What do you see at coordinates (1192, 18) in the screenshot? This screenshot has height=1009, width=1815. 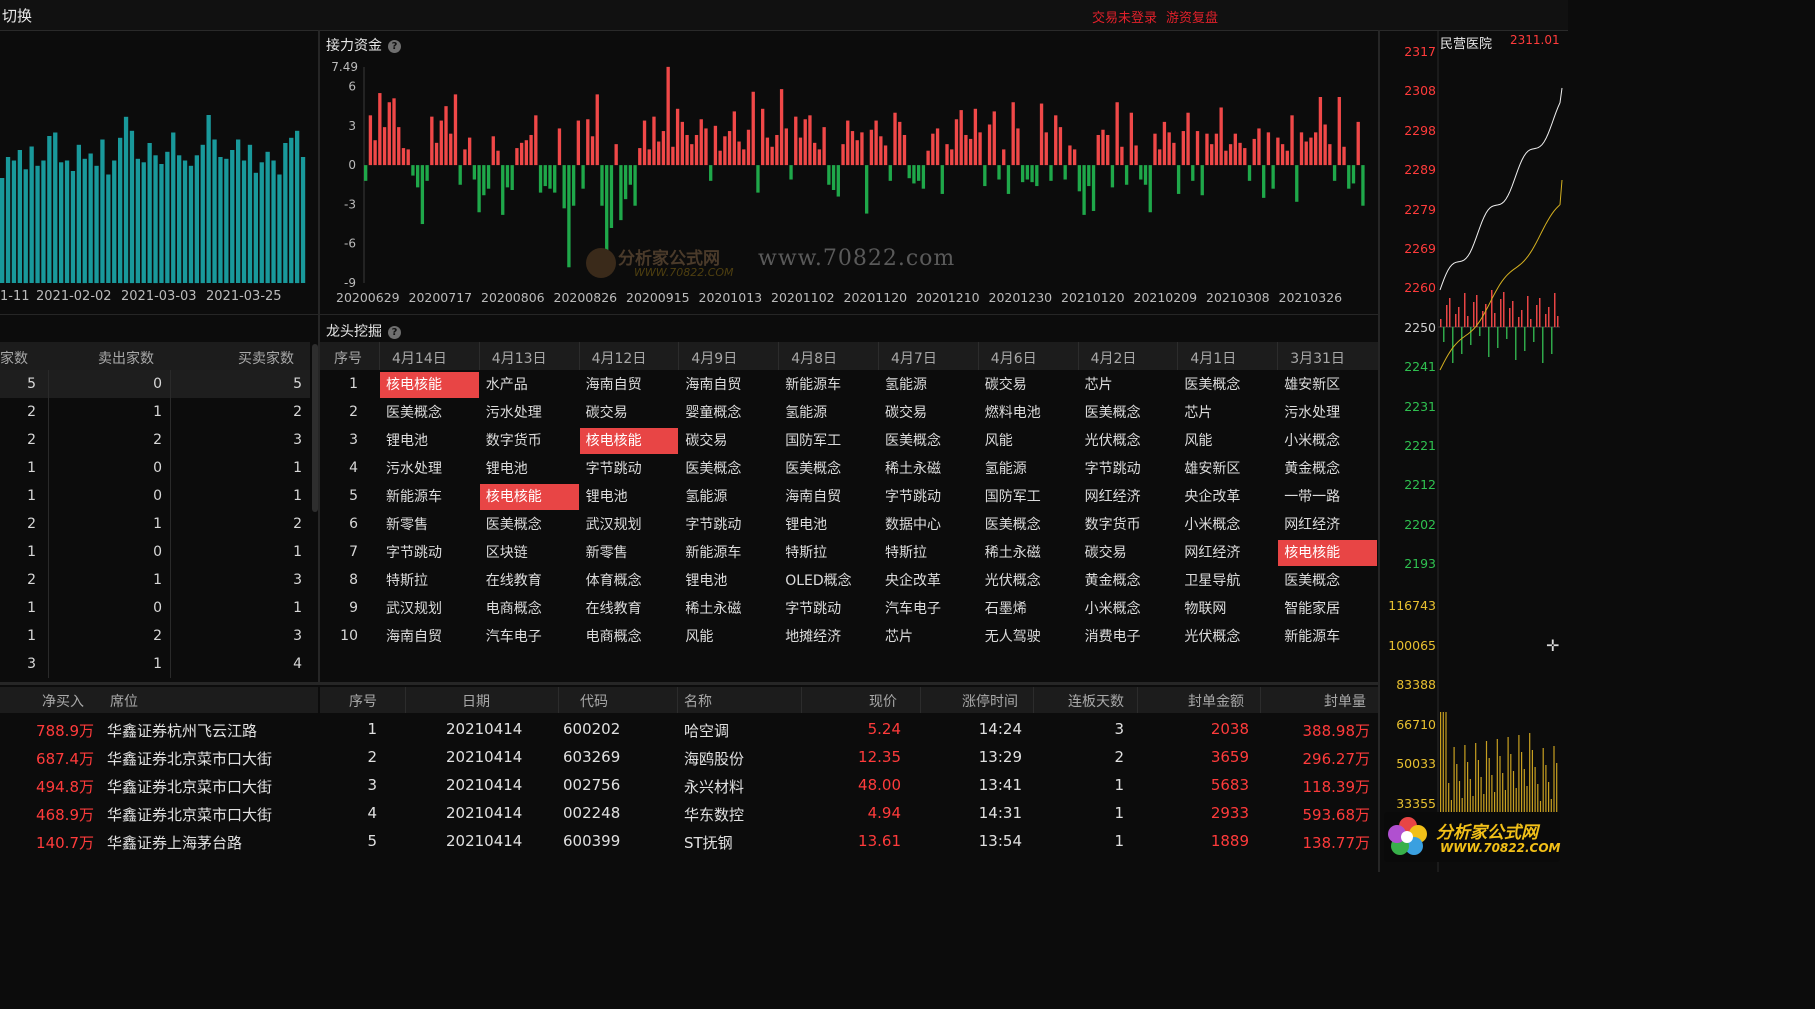 I see `hot-money-review-link: 游资复盘` at bounding box center [1192, 18].